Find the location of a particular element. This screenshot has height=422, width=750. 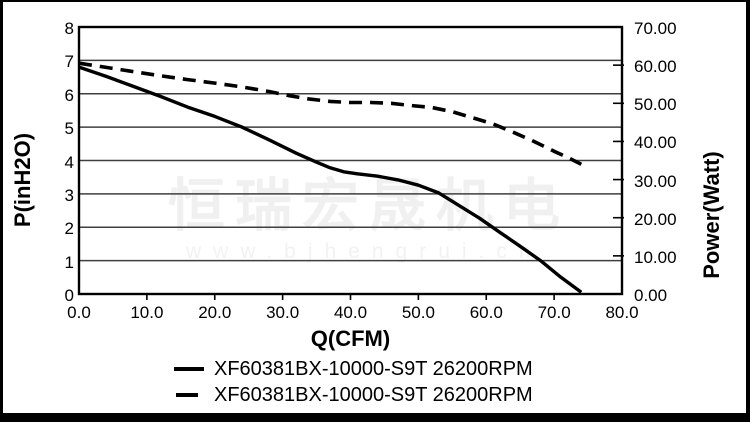

x-tick-label: 10.0 is located at coordinates (147, 312).